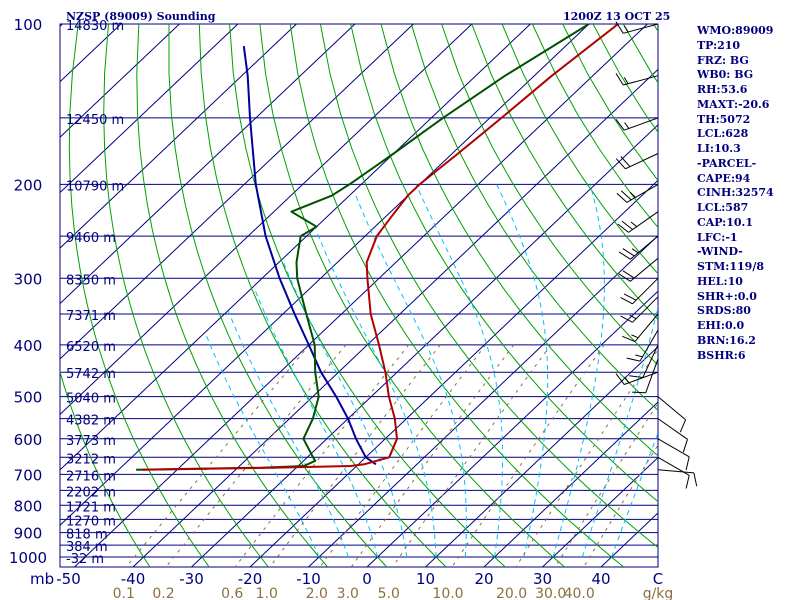  I want to click on mixing-ratio-label: 5.0, so click(389, 593).